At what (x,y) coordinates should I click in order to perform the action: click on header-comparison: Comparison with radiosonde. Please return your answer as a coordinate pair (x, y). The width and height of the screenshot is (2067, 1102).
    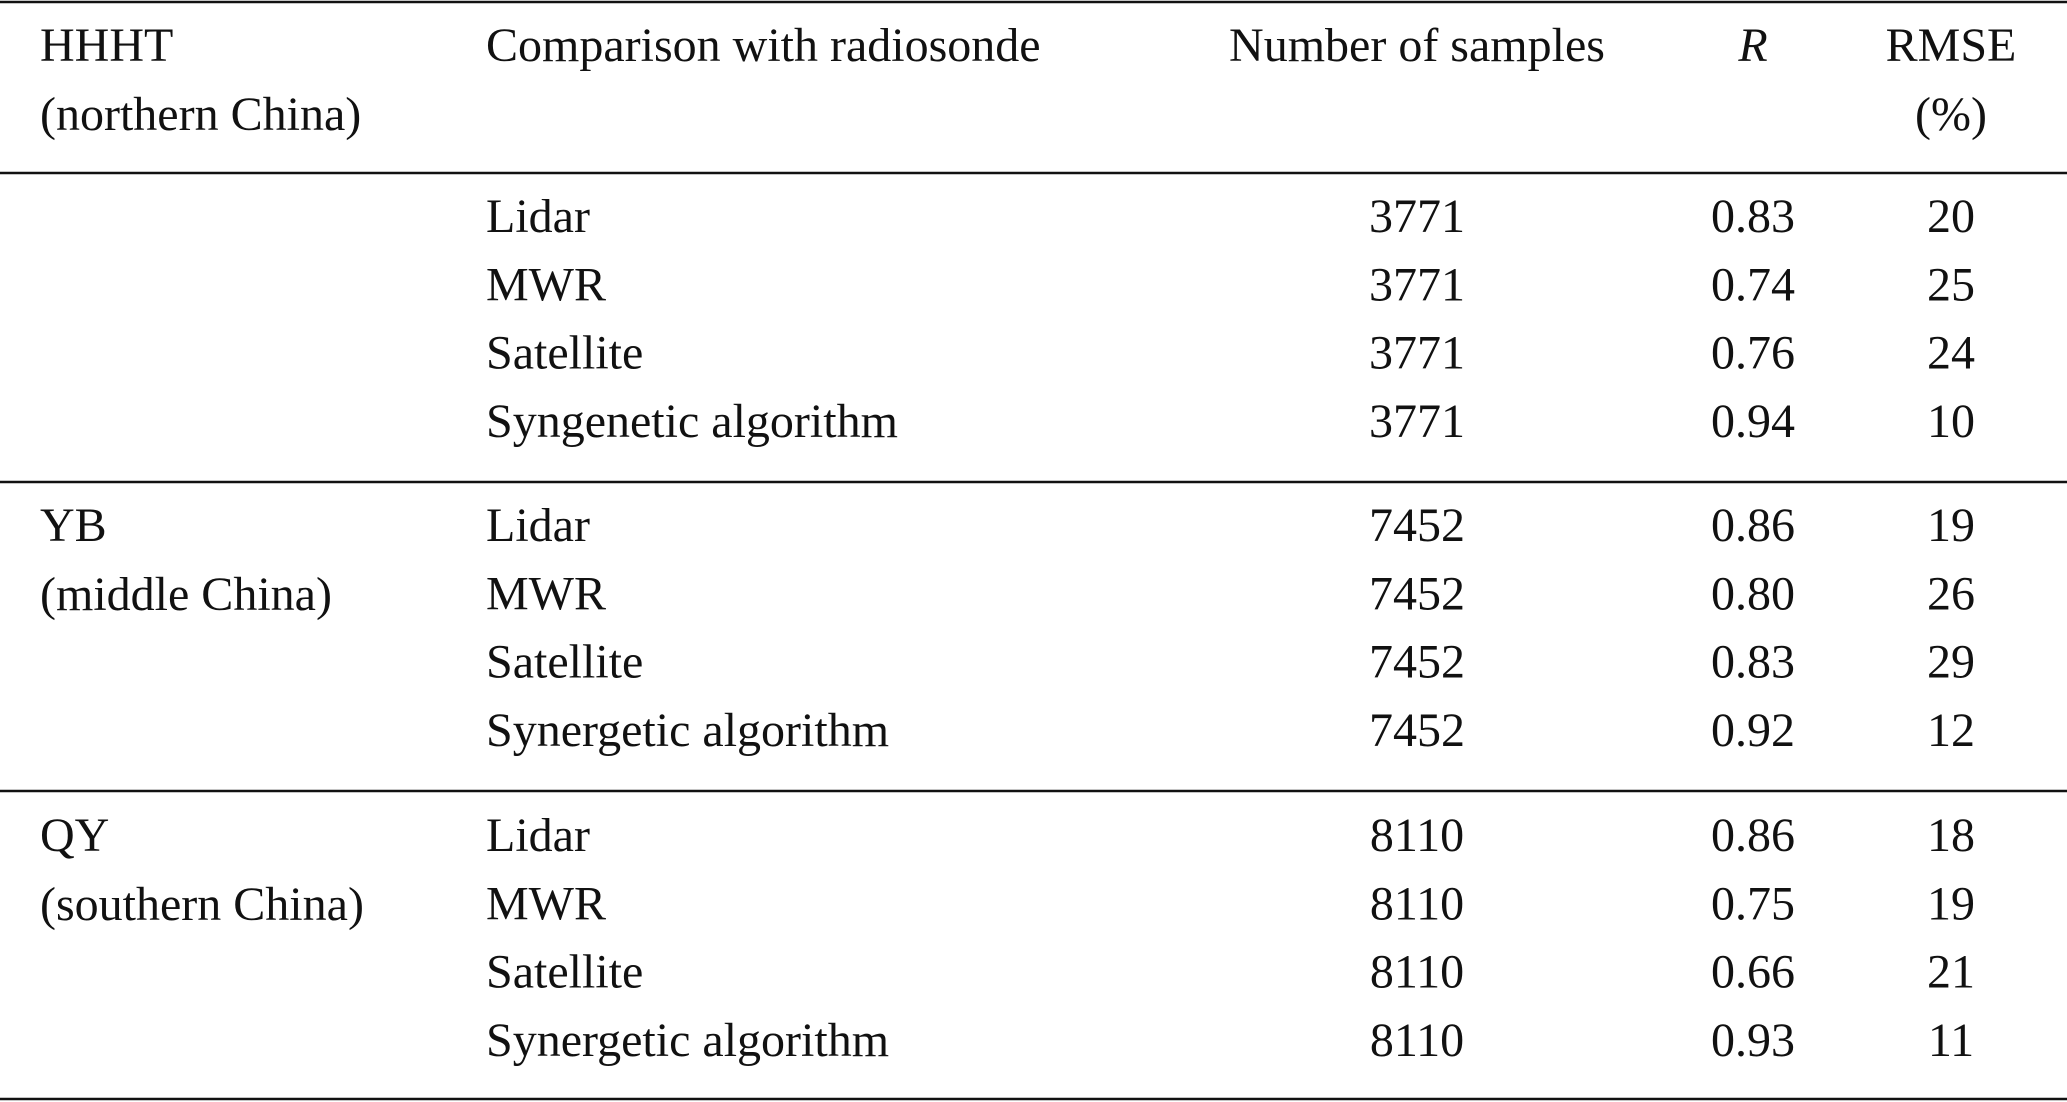
    Looking at the image, I should click on (763, 45).